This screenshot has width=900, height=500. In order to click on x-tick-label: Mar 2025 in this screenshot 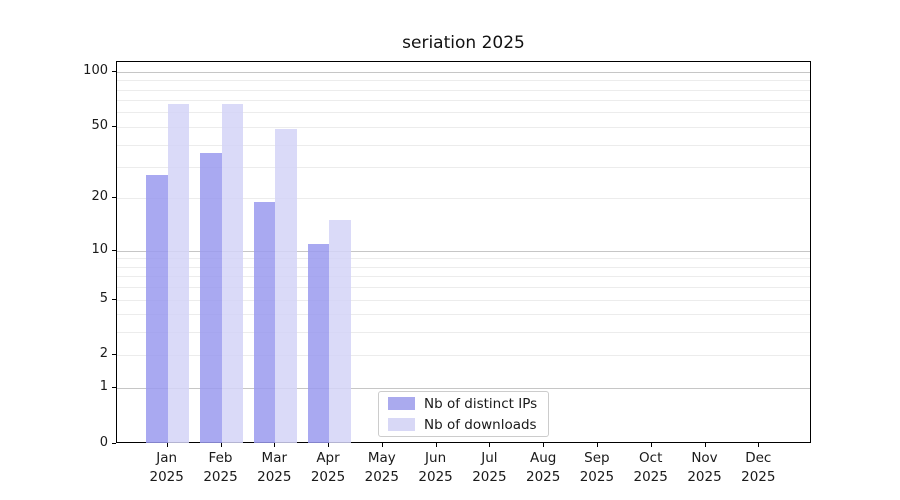, I will do `click(274, 467)`.